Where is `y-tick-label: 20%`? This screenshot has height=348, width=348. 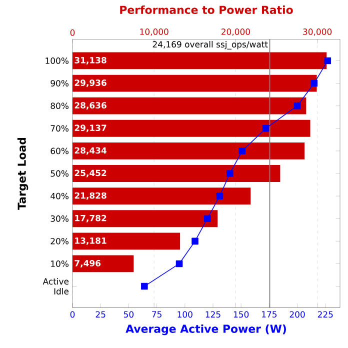 y-tick-label: 20% is located at coordinates (59, 241).